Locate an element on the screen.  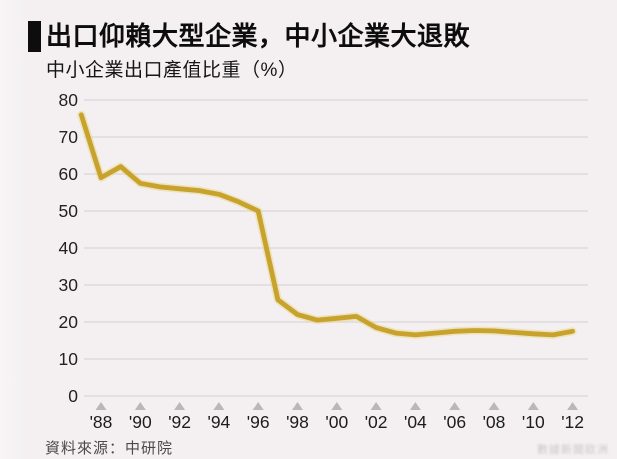
x-axis-label: '90 is located at coordinates (140, 422).